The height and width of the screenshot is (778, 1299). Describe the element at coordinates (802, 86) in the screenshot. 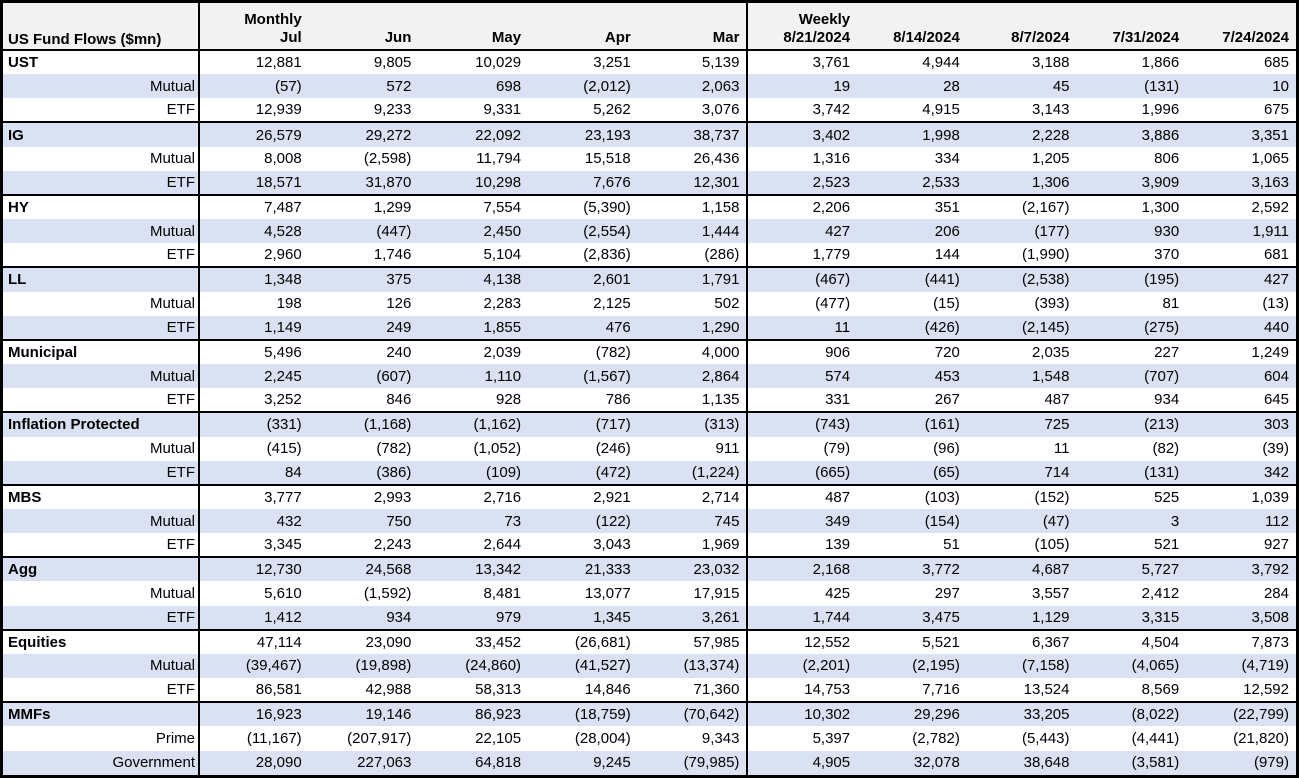

I see `value-cell: 19` at that location.